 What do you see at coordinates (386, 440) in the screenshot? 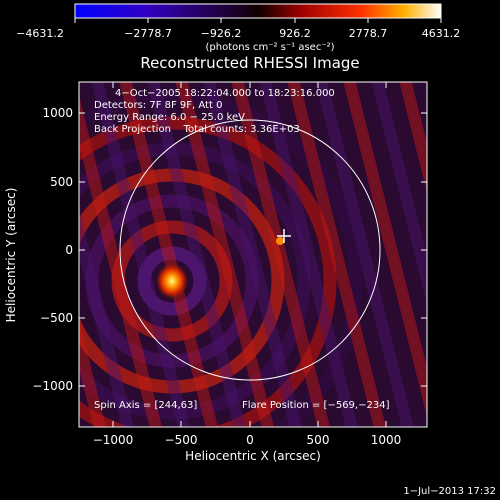
I see `x-tick-label: 1000` at bounding box center [386, 440].